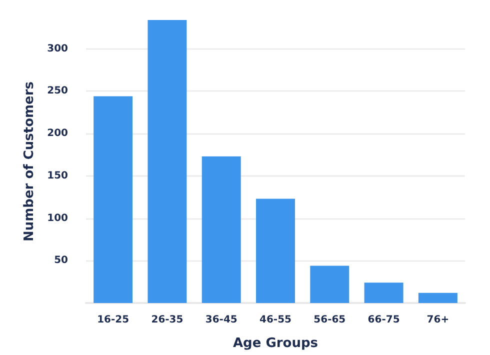  I want to click on y-tick-label: 250, so click(57, 91).